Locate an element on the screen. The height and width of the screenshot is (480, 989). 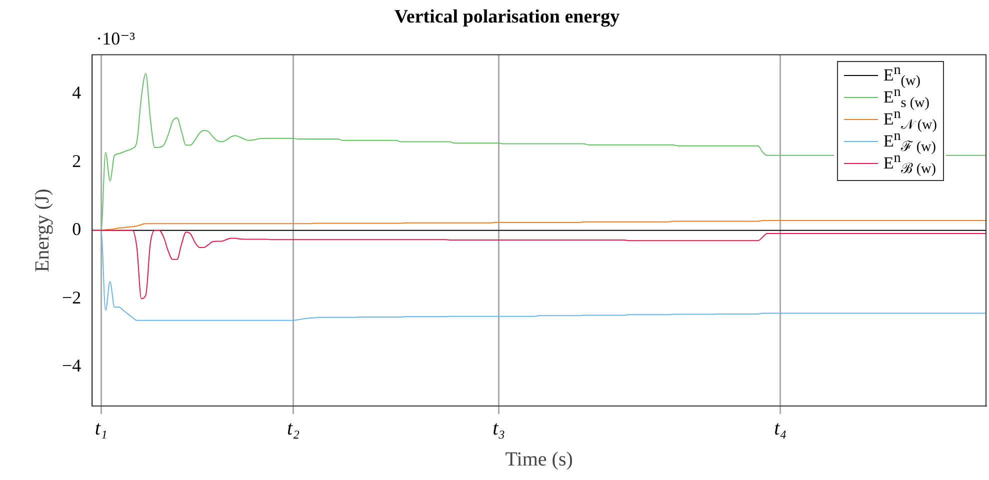
chart-title: Vertical polarisation energy is located at coordinates (507, 17).